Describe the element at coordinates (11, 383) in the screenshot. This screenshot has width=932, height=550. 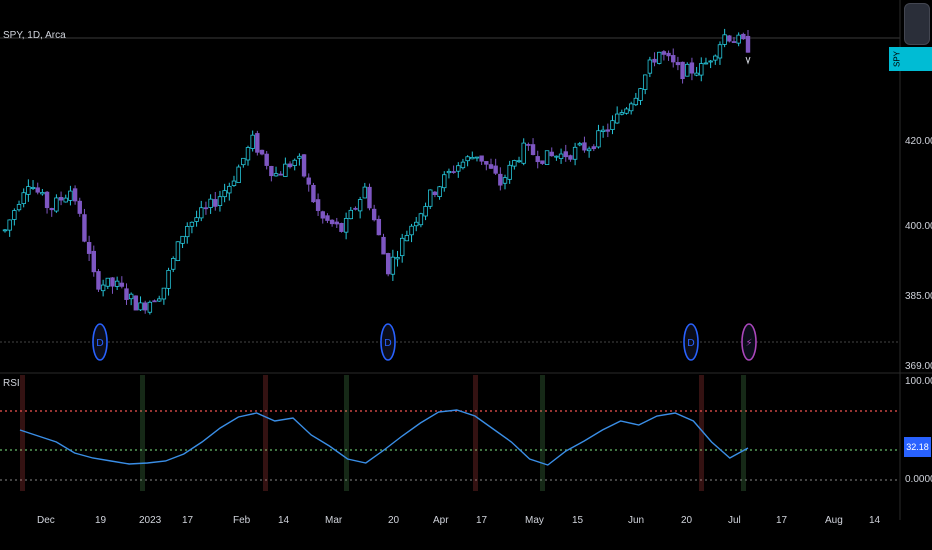
I see `indicator-label: RSI` at that location.